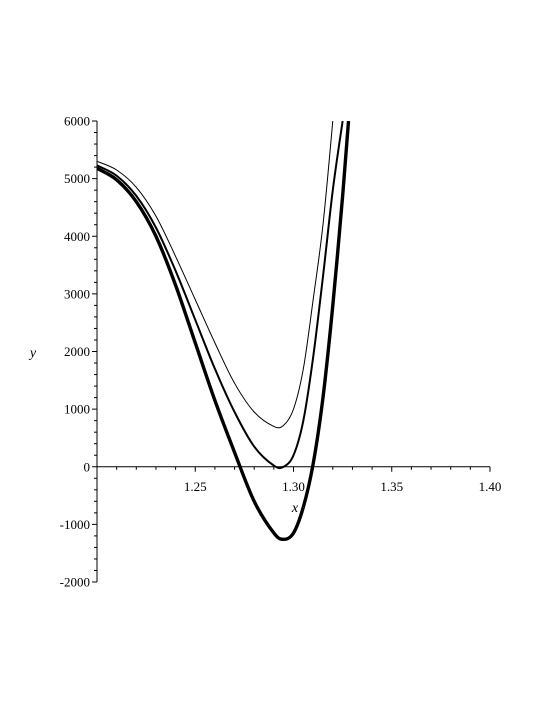 The width and height of the screenshot is (545, 705). Describe the element at coordinates (77, 121) in the screenshot. I see `y-tick-label: 6000` at that location.